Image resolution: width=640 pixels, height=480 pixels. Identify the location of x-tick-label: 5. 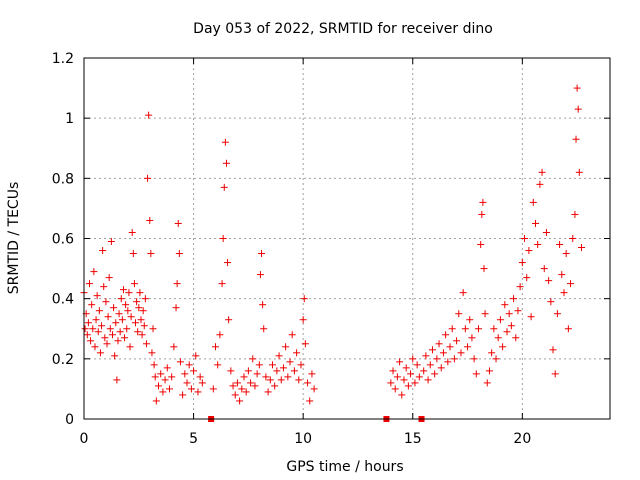
(193, 439).